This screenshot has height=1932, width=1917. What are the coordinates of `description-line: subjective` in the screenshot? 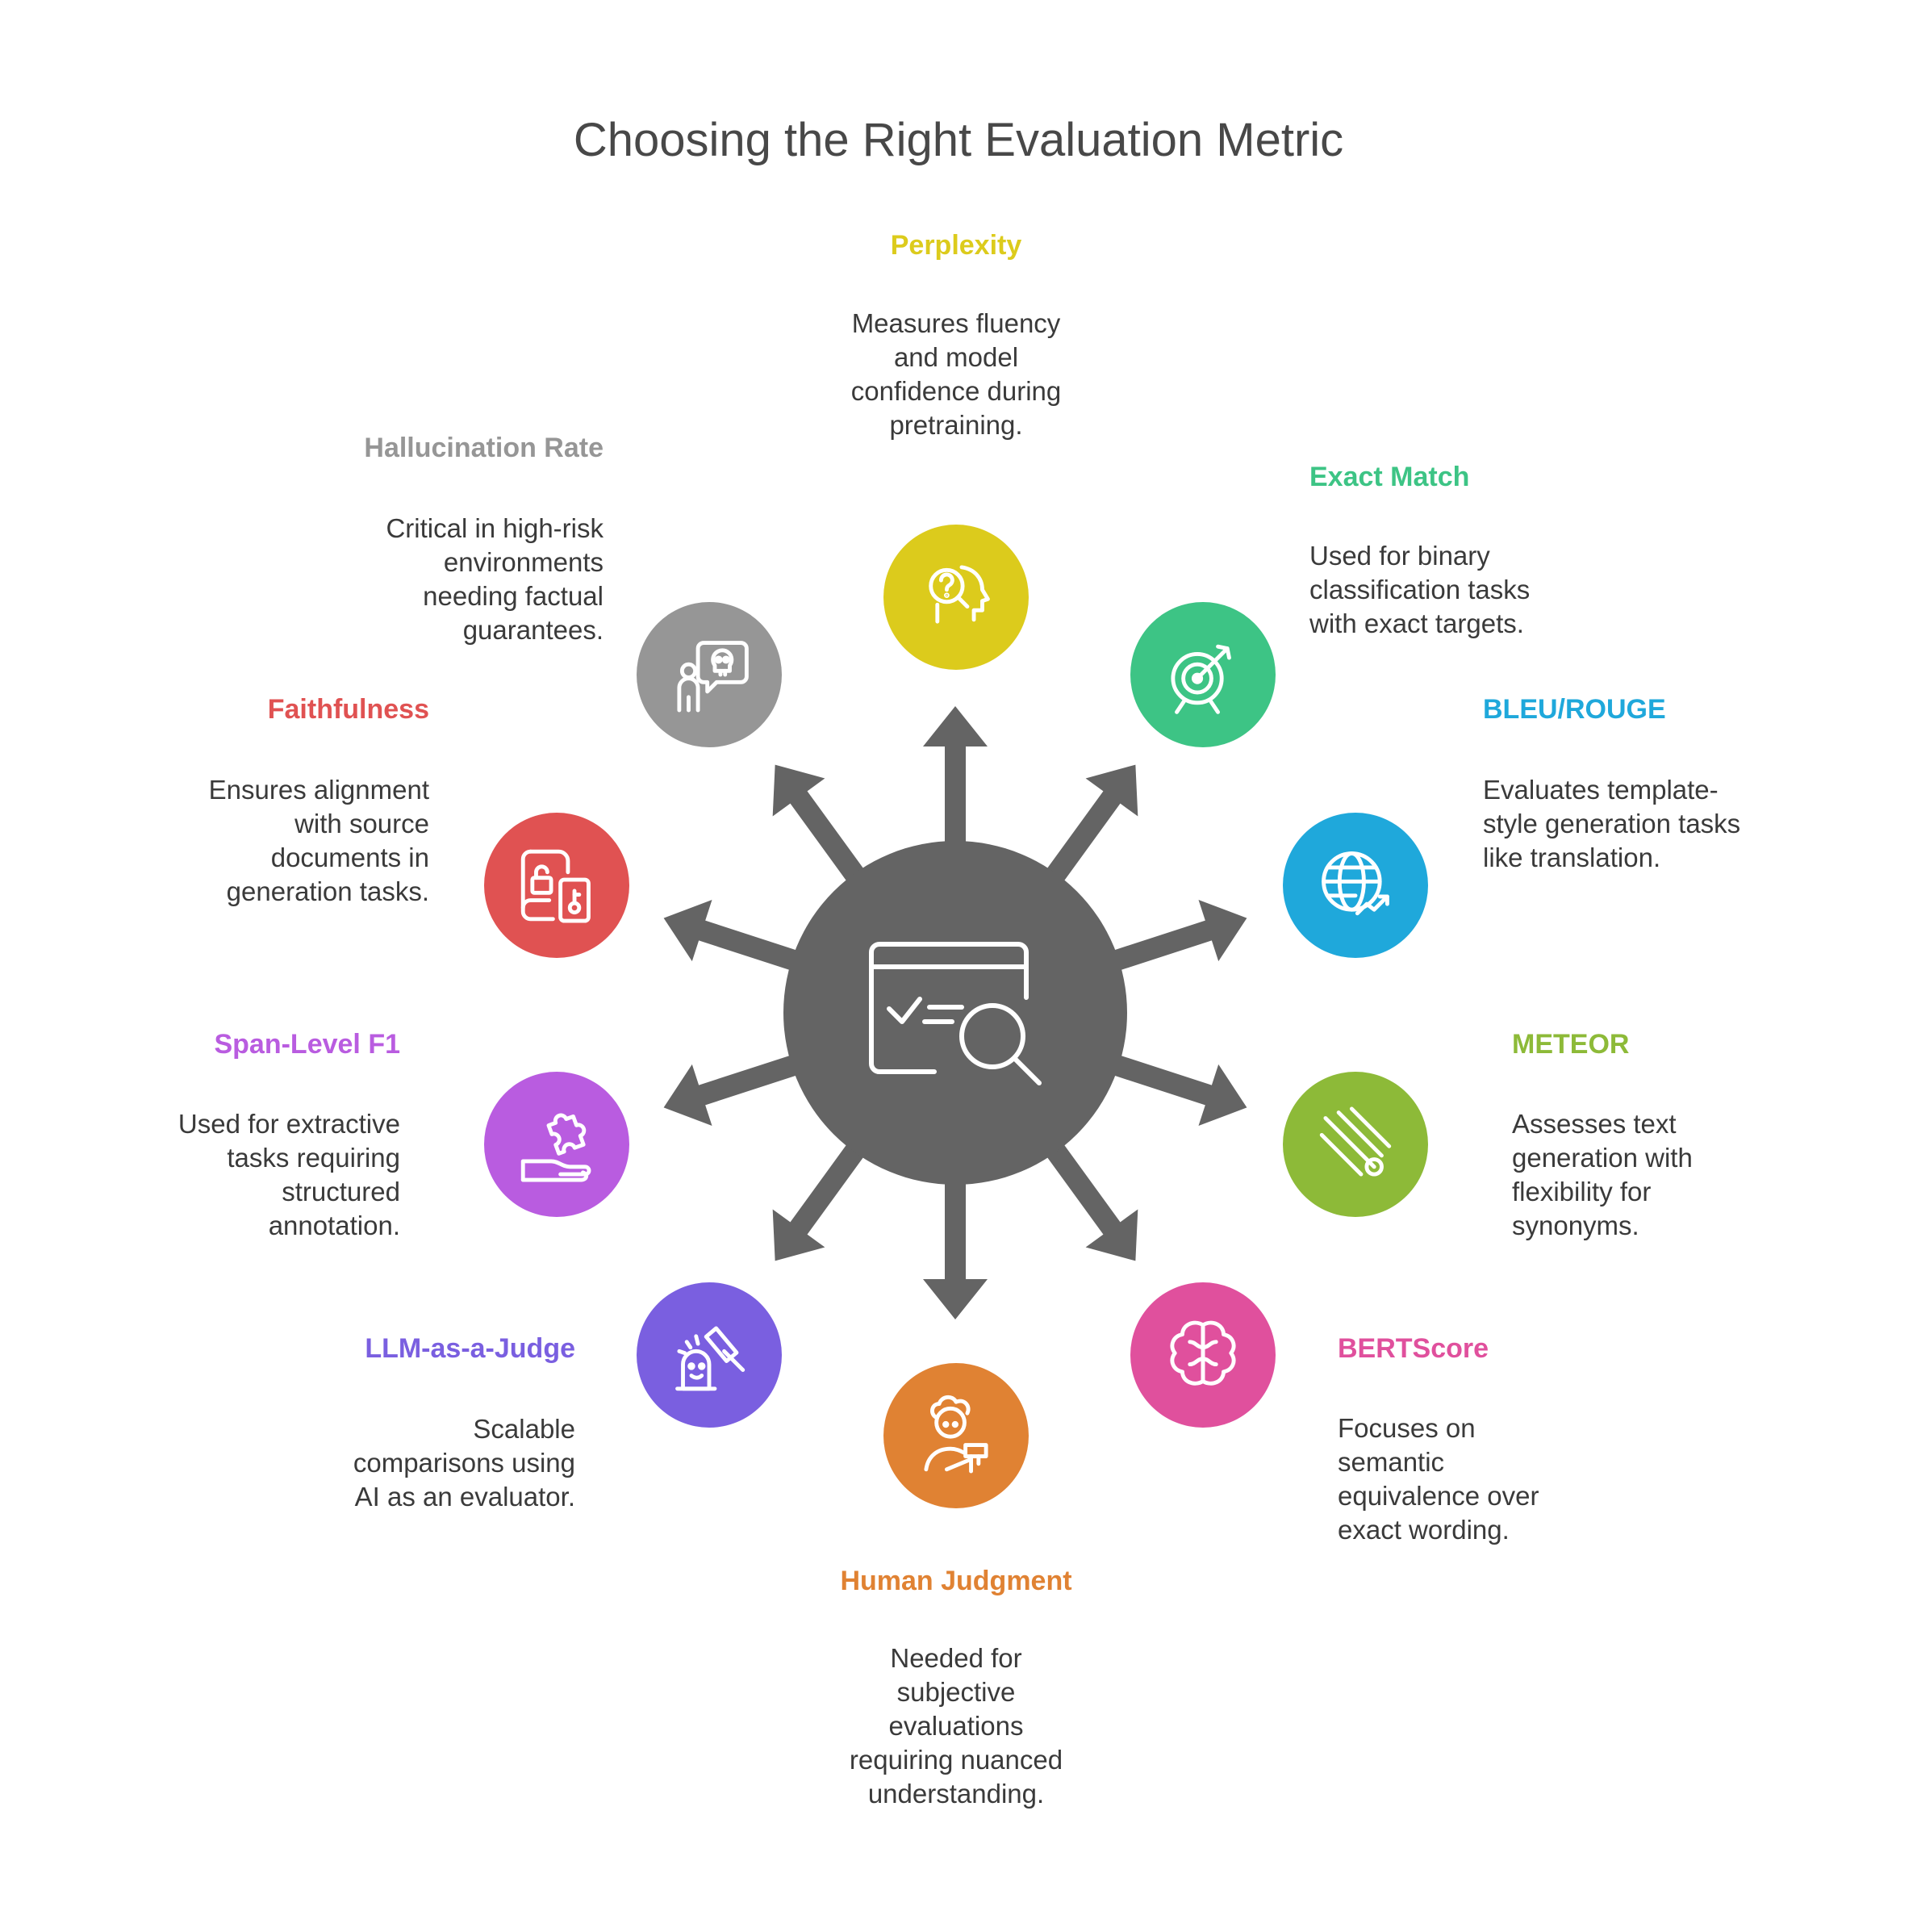 It's located at (956, 1692).